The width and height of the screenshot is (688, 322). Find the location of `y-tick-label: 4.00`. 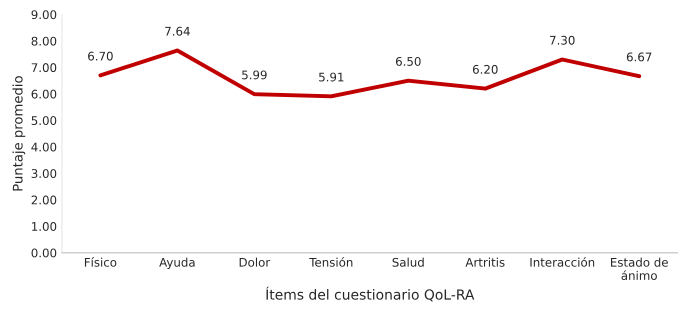

y-tick-label: 4.00 is located at coordinates (43, 147).